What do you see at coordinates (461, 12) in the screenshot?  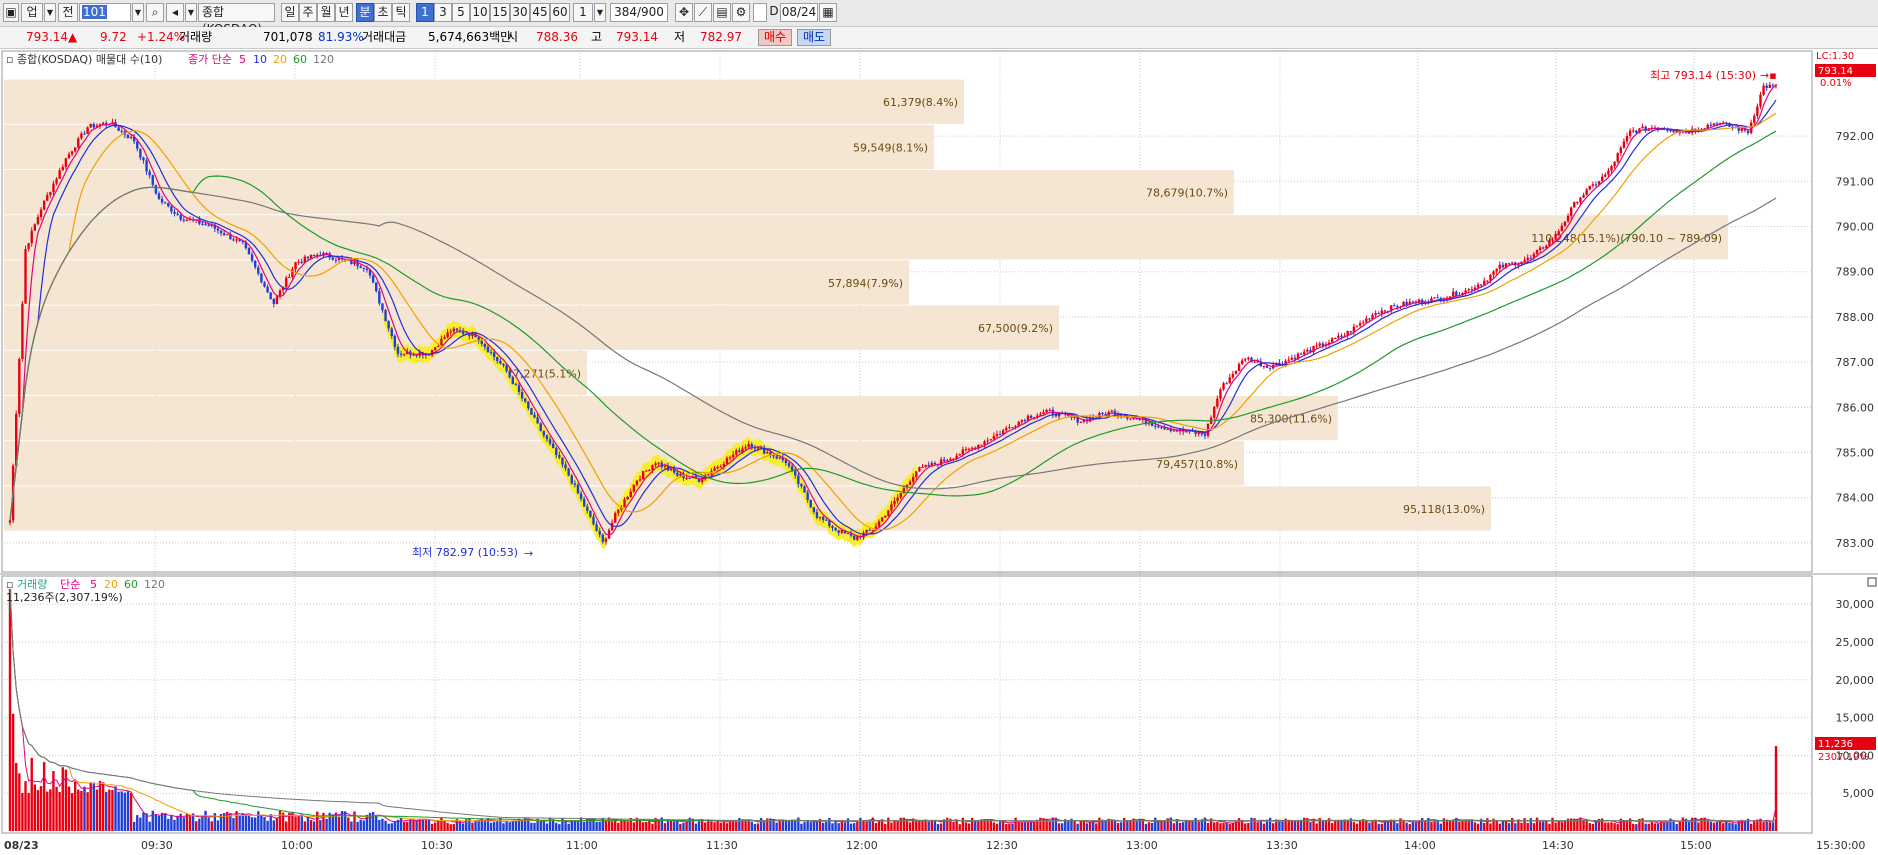 I see `interval-5: 5` at bounding box center [461, 12].